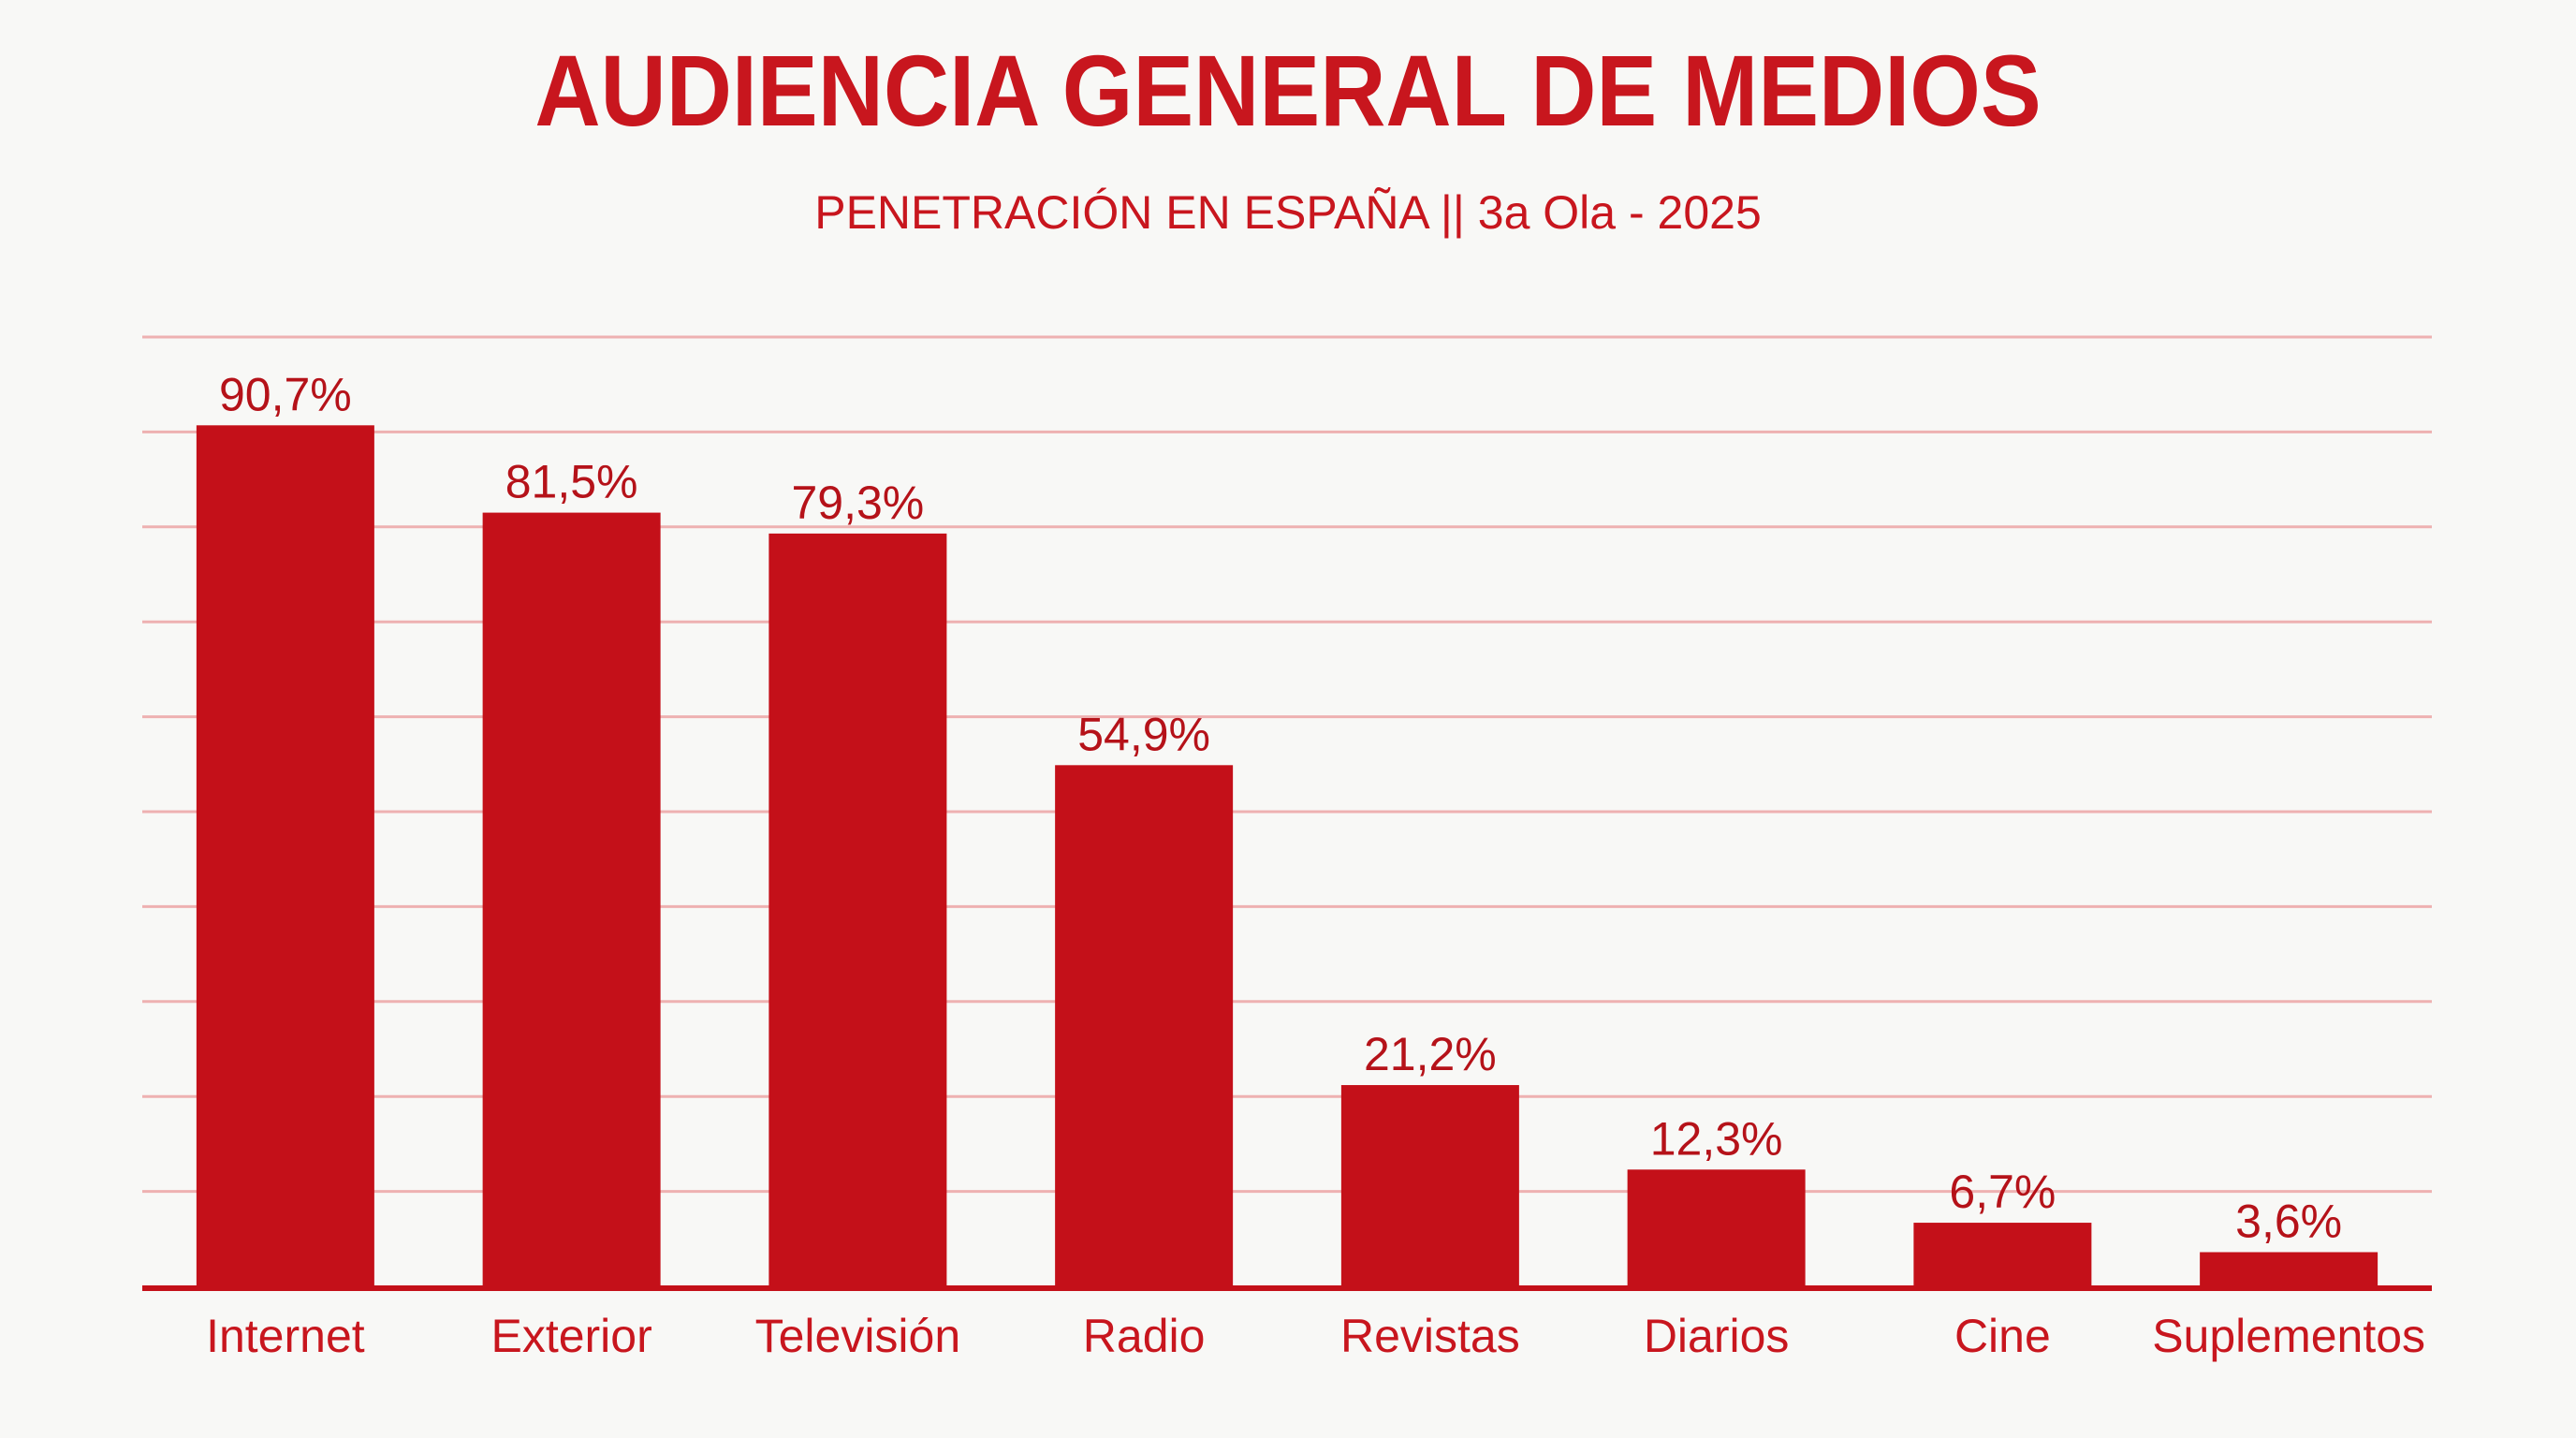 This screenshot has width=2576, height=1438. What do you see at coordinates (1716, 1227) in the screenshot?
I see `bar-diarios` at bounding box center [1716, 1227].